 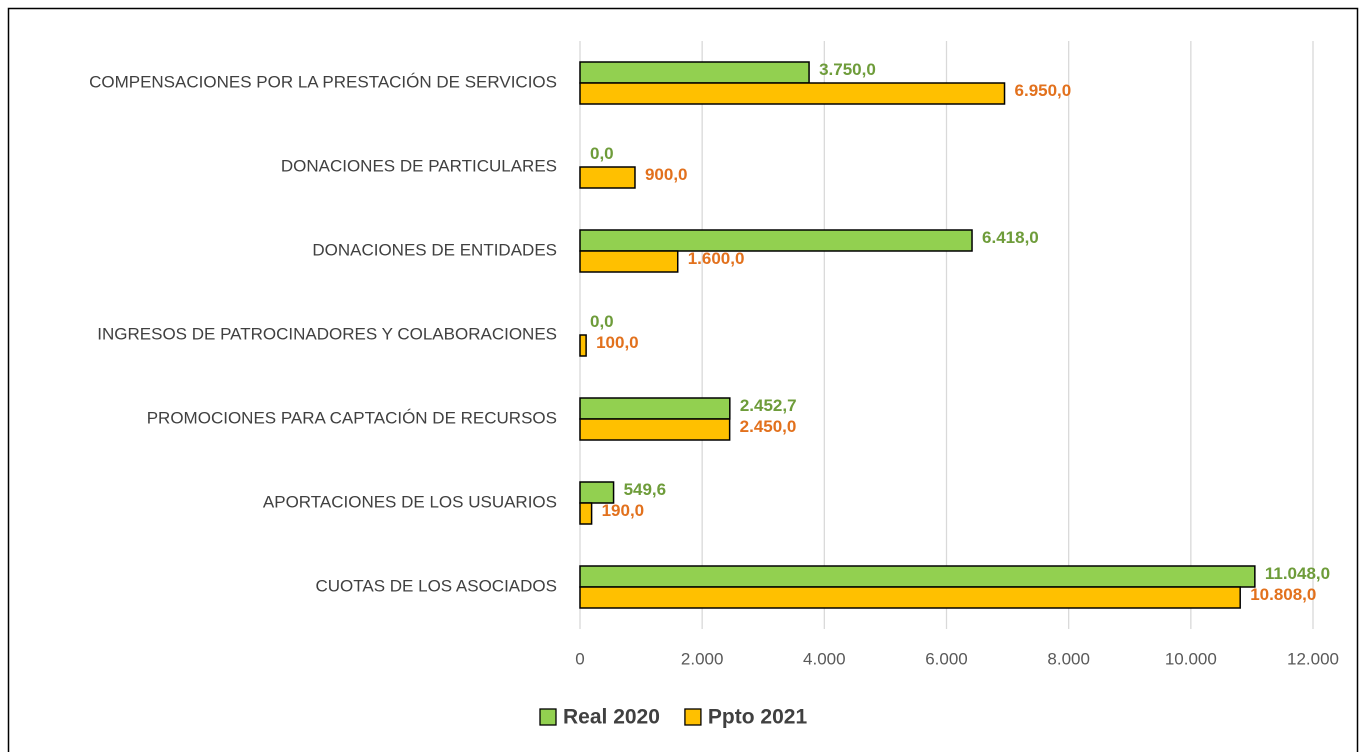 I want to click on data-label: 2.450,0, so click(x=768, y=426).